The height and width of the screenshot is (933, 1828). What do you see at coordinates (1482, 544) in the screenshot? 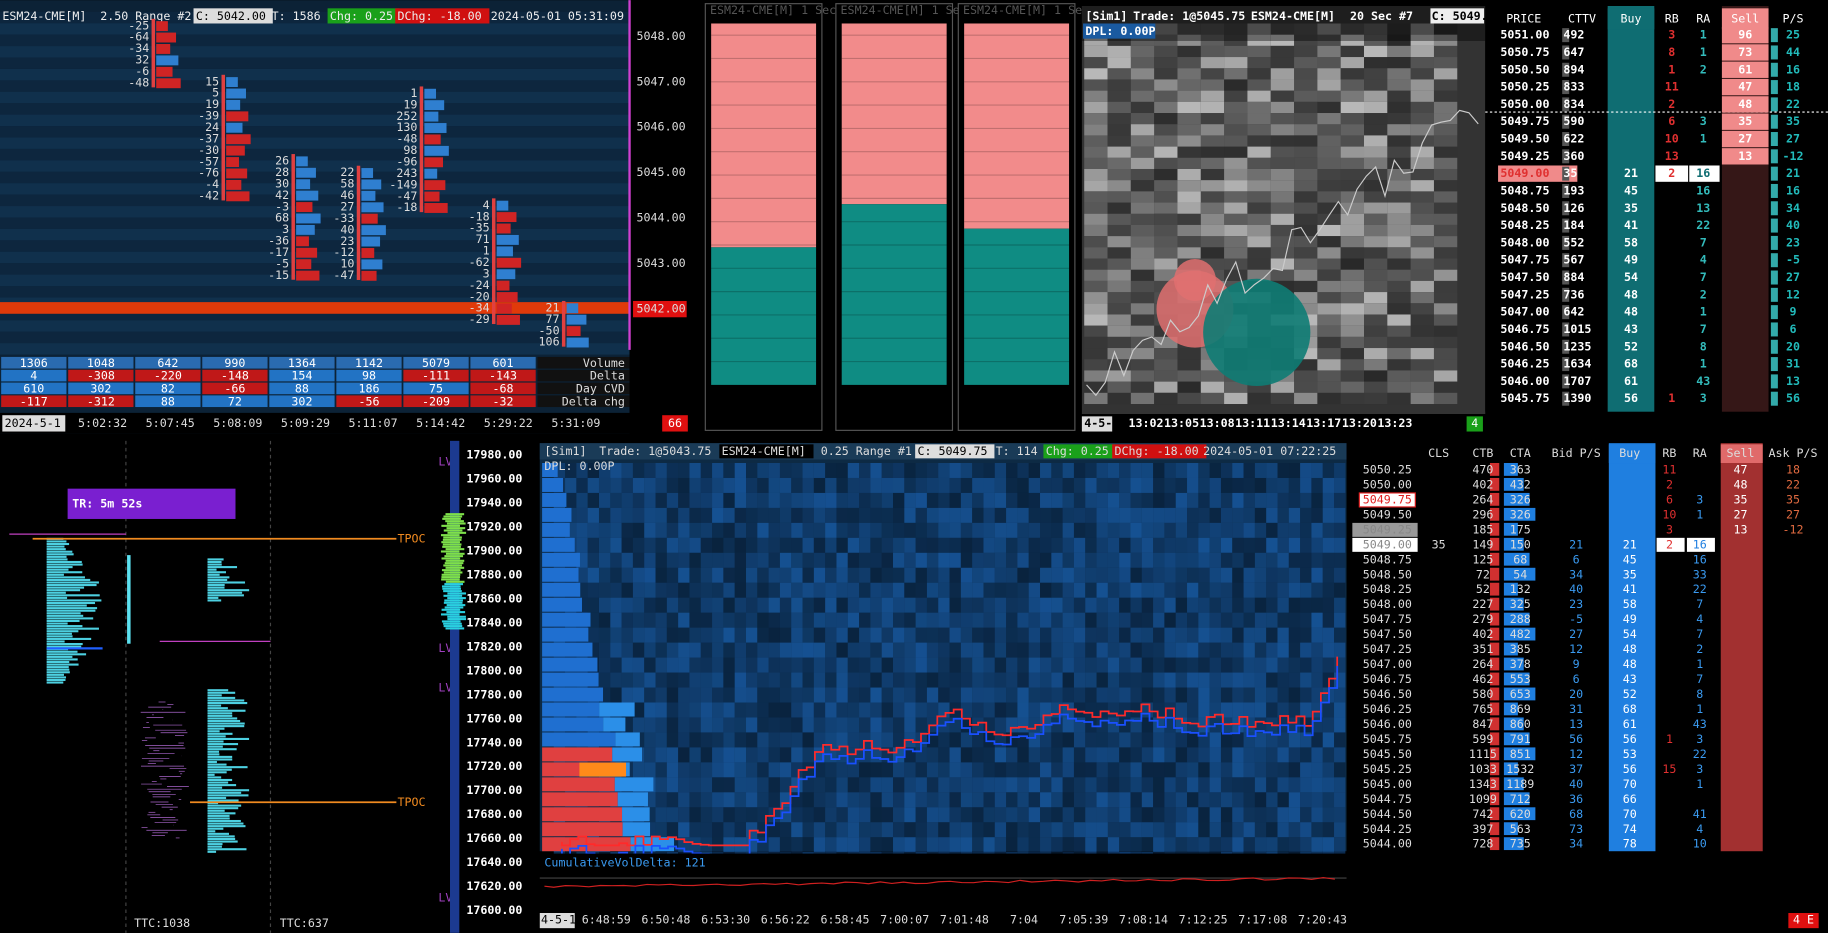
I see `dom-cell: 149` at bounding box center [1482, 544].